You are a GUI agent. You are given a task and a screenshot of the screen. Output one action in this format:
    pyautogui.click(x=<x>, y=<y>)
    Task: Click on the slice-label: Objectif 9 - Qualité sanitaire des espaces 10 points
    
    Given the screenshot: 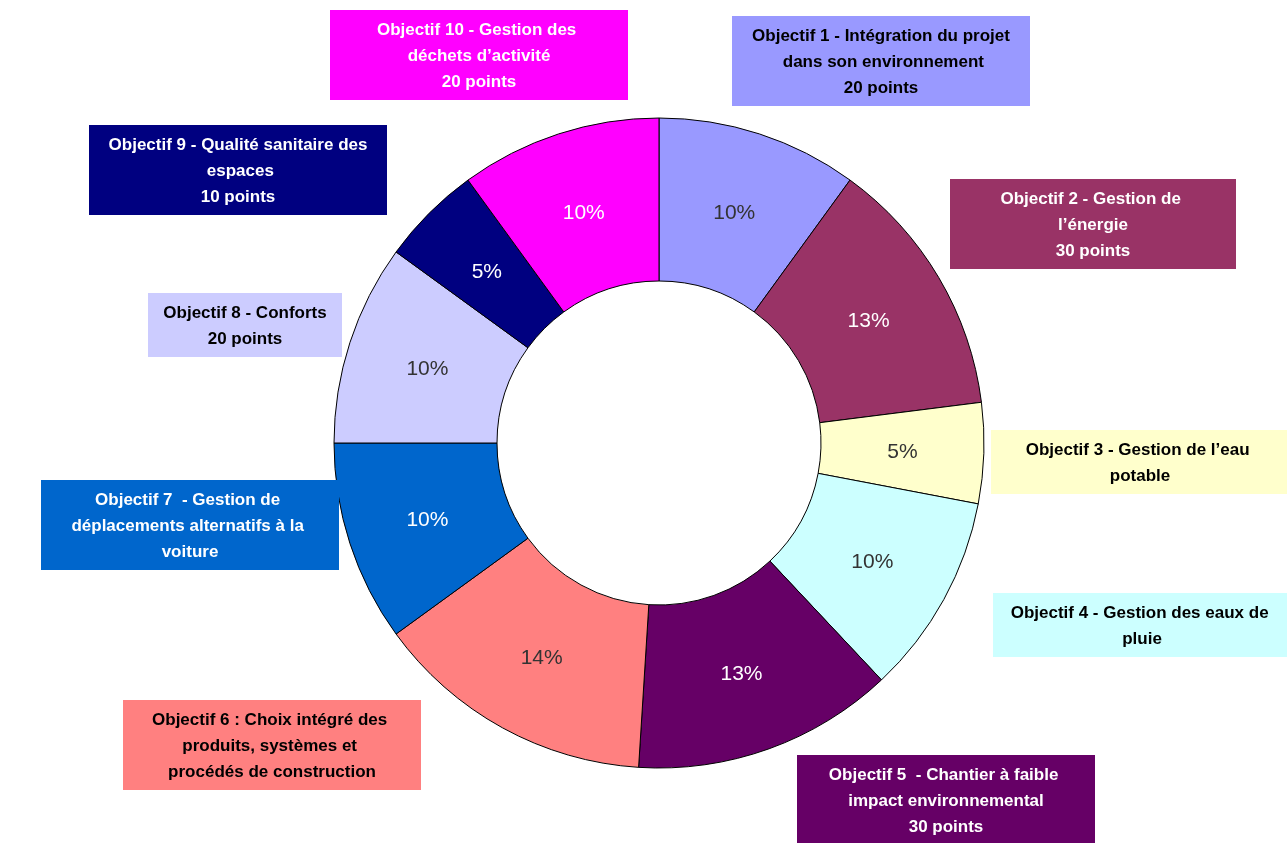 What is the action you would take?
    pyautogui.click(x=238, y=170)
    